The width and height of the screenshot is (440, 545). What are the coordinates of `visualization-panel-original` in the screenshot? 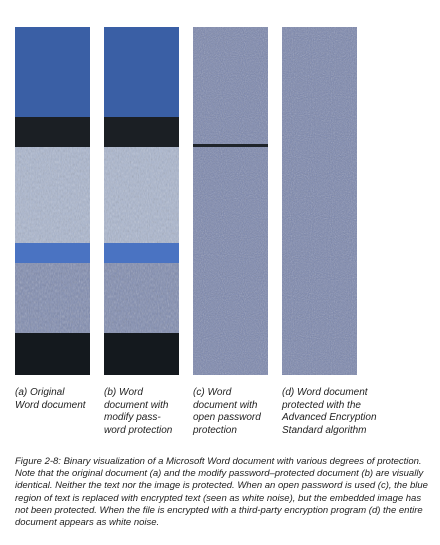 It's located at (52, 201).